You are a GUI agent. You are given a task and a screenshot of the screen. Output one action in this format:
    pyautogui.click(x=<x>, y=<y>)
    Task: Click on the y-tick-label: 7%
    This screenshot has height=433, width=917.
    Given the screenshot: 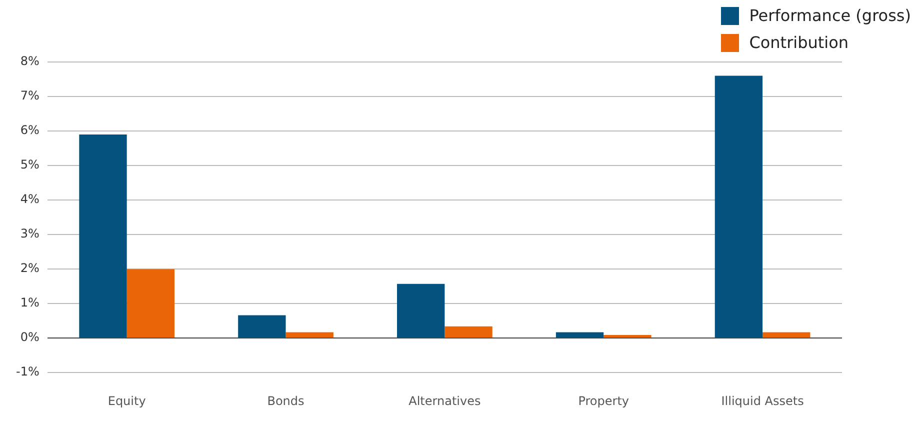 What is the action you would take?
    pyautogui.click(x=30, y=95)
    